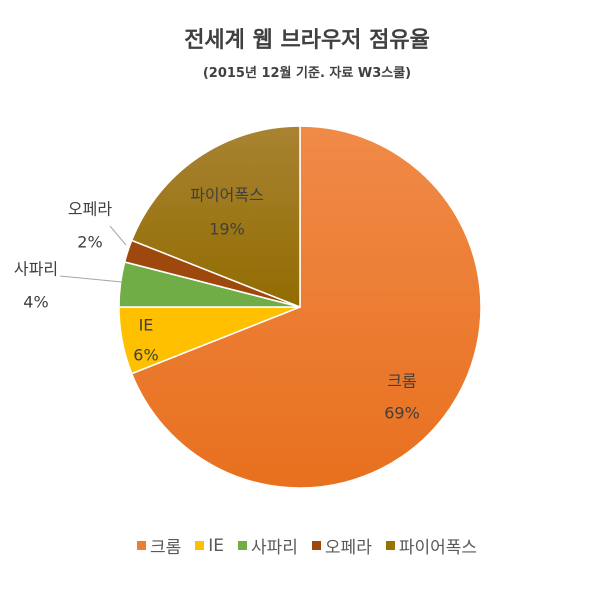  I want to click on legend-label: 파이어폭스, so click(438, 548).